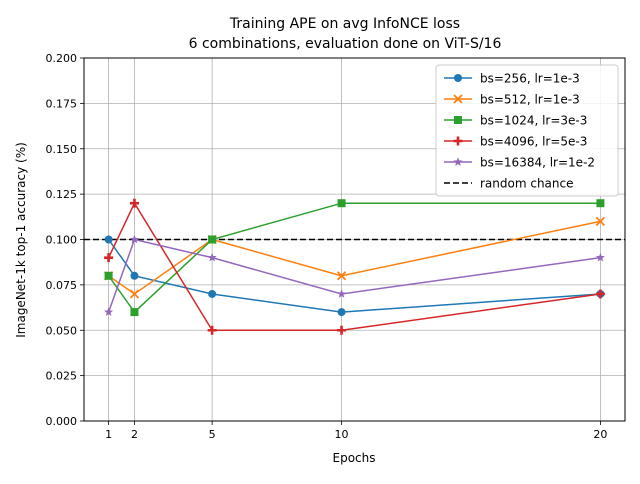 The image size is (640, 484). What do you see at coordinates (62, 149) in the screenshot?
I see `y-tick-label: 0.150` at bounding box center [62, 149].